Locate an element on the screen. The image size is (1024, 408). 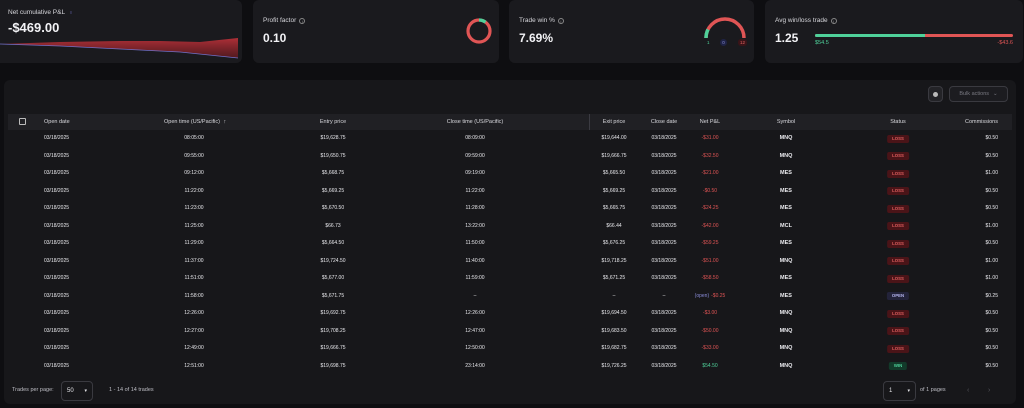
col-open-time: Open time (US/Pacific) ↑ is located at coordinates (195, 122).